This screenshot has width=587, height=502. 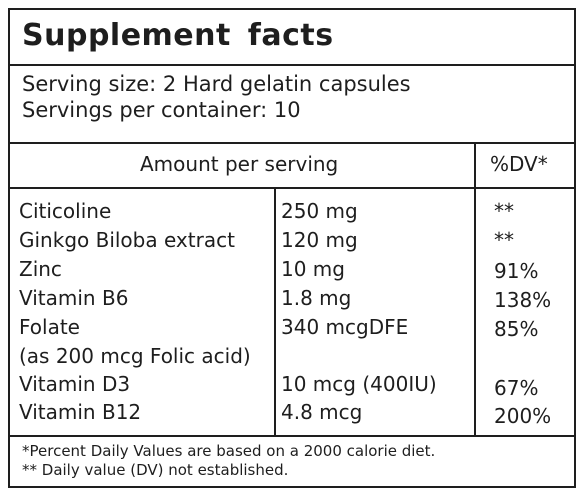 I want to click on footnote-not-established: ** Daily value (DV) not established., so click(x=155, y=470).